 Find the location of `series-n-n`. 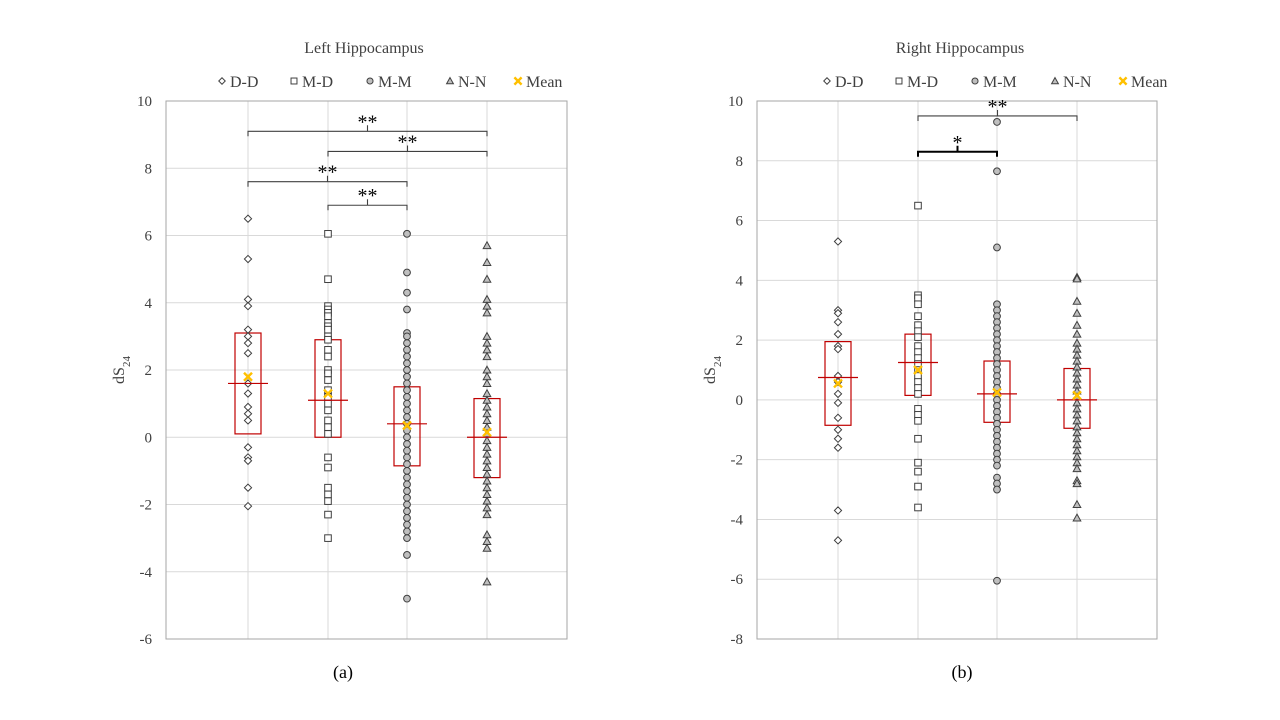

series-n-n is located at coordinates (1077, 397).